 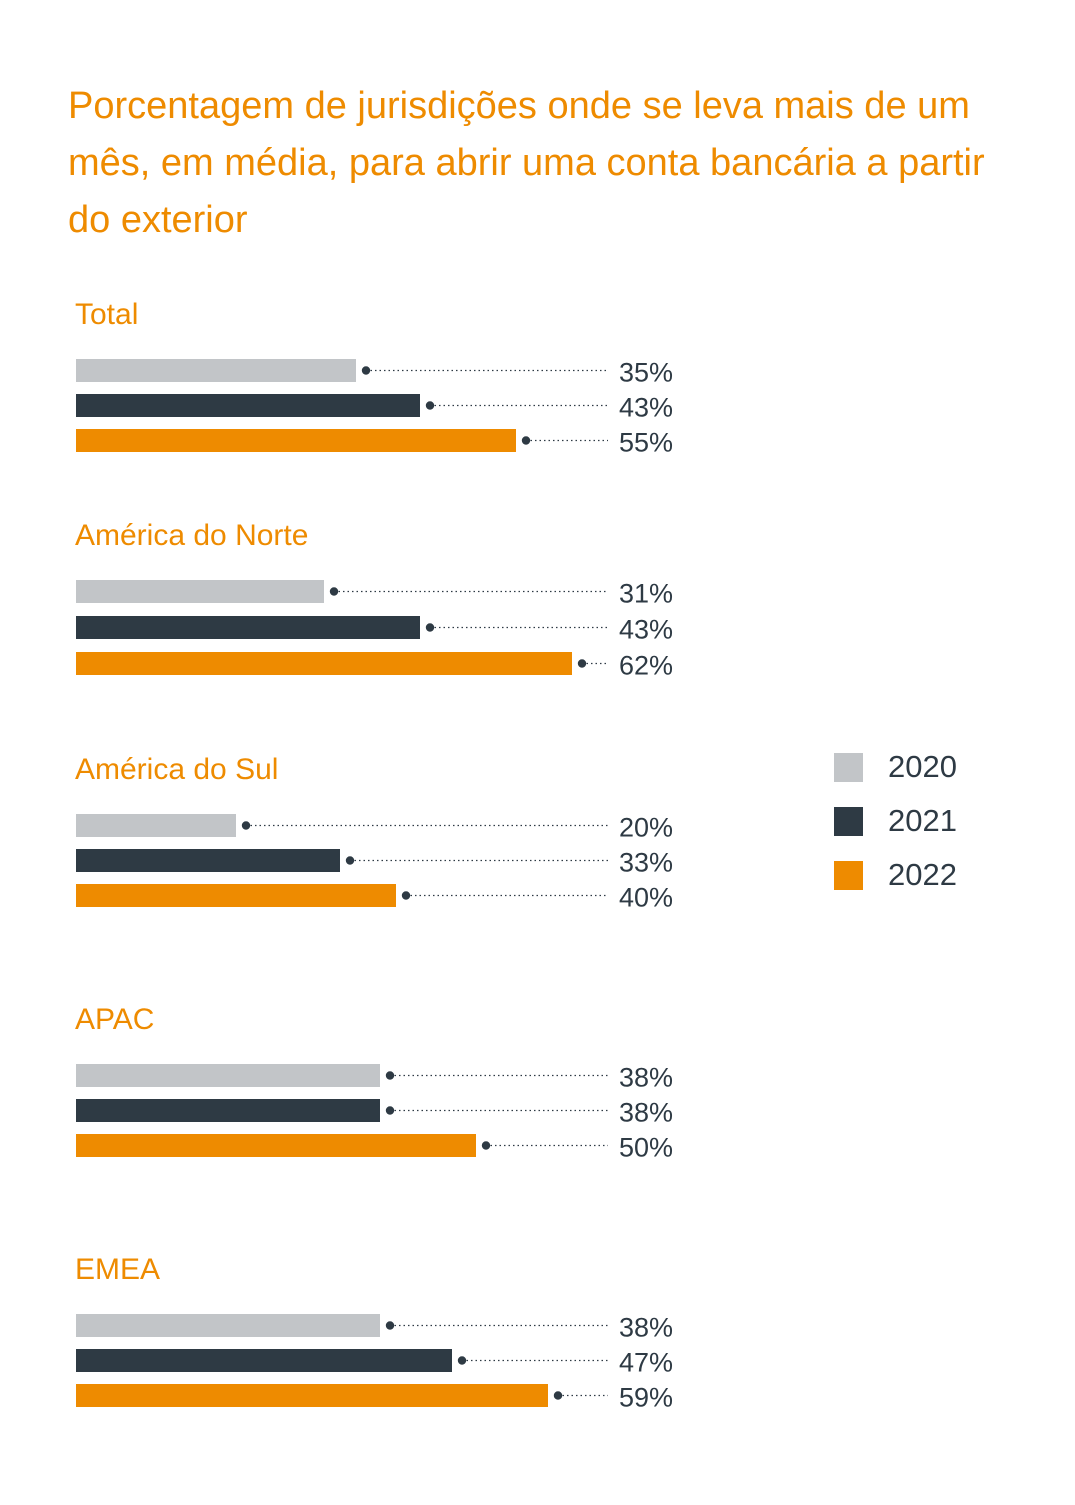 I want to click on legend-label-2021: 2021, so click(x=922, y=820).